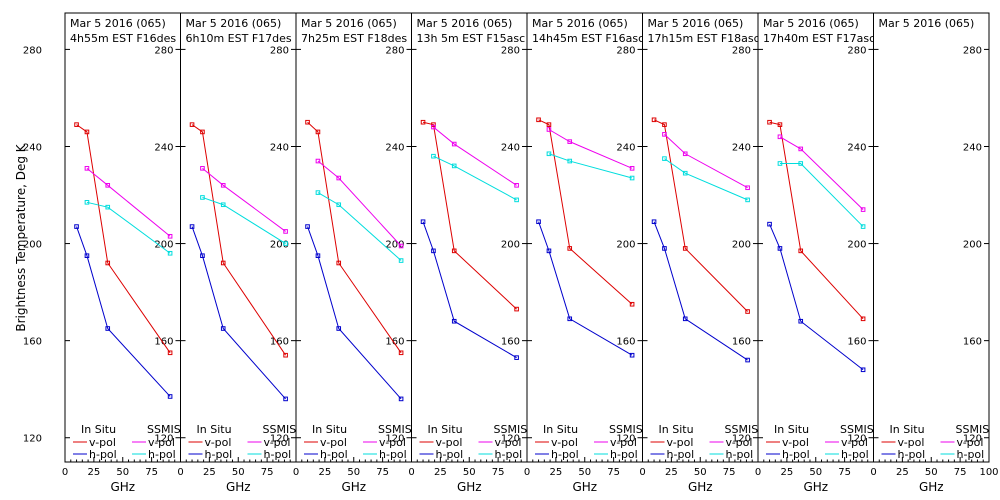 The height and width of the screenshot is (500, 1000). I want to click on series-ssmis-h, so click(128, 228).